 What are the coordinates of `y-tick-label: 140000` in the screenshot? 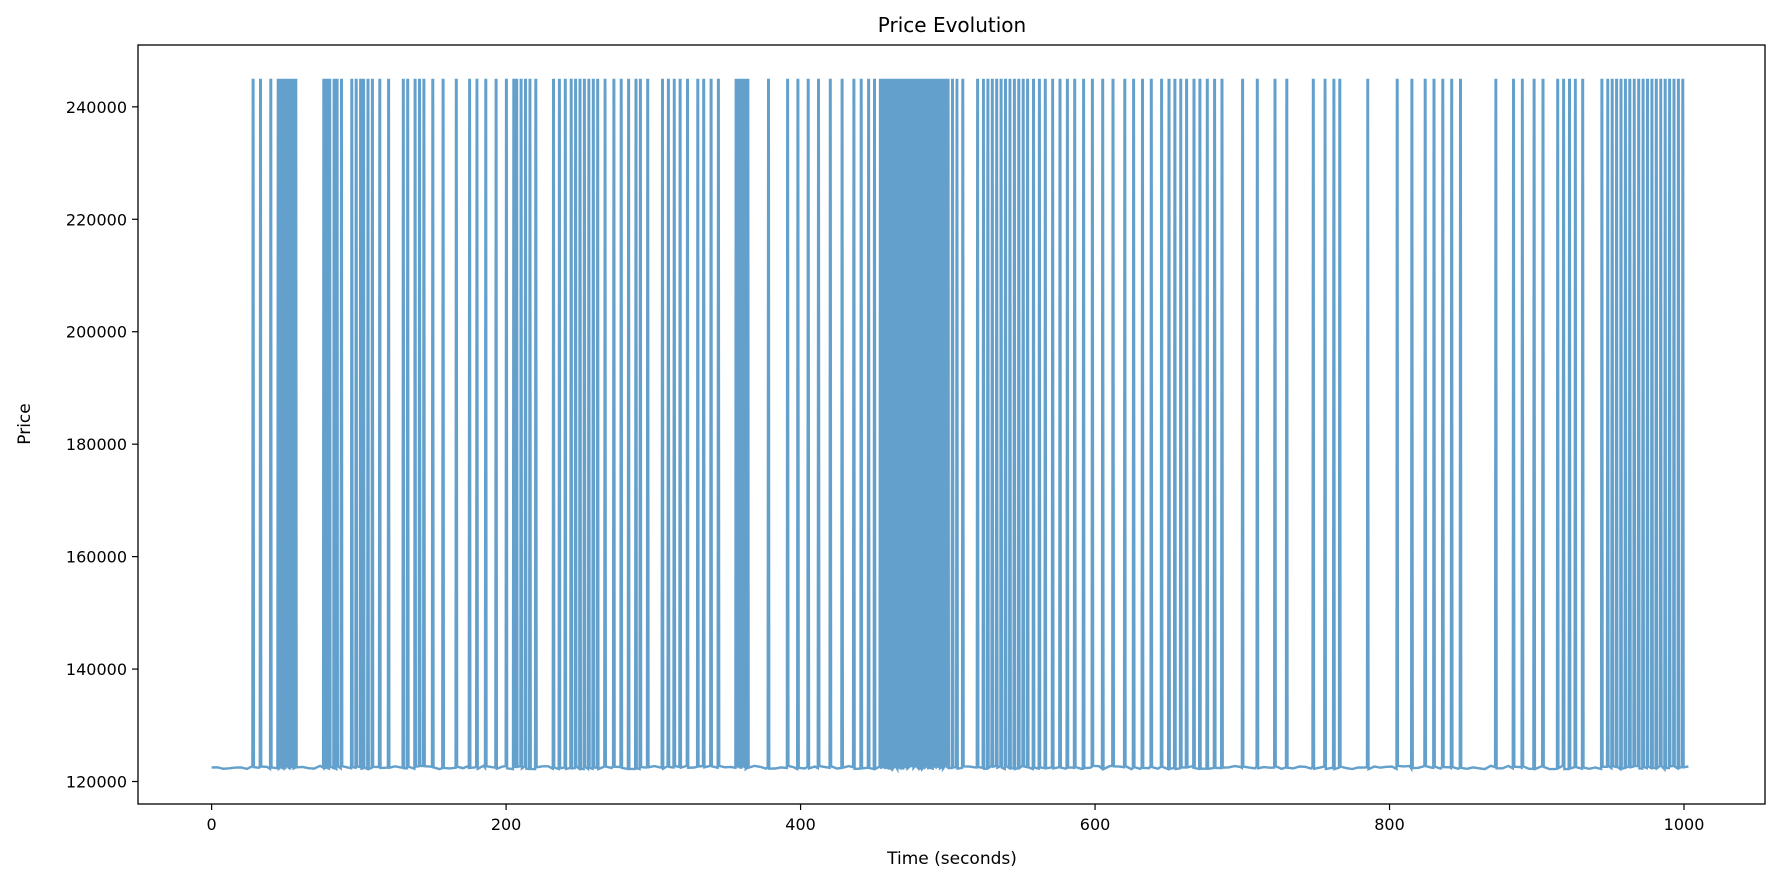 It's located at (96, 669).